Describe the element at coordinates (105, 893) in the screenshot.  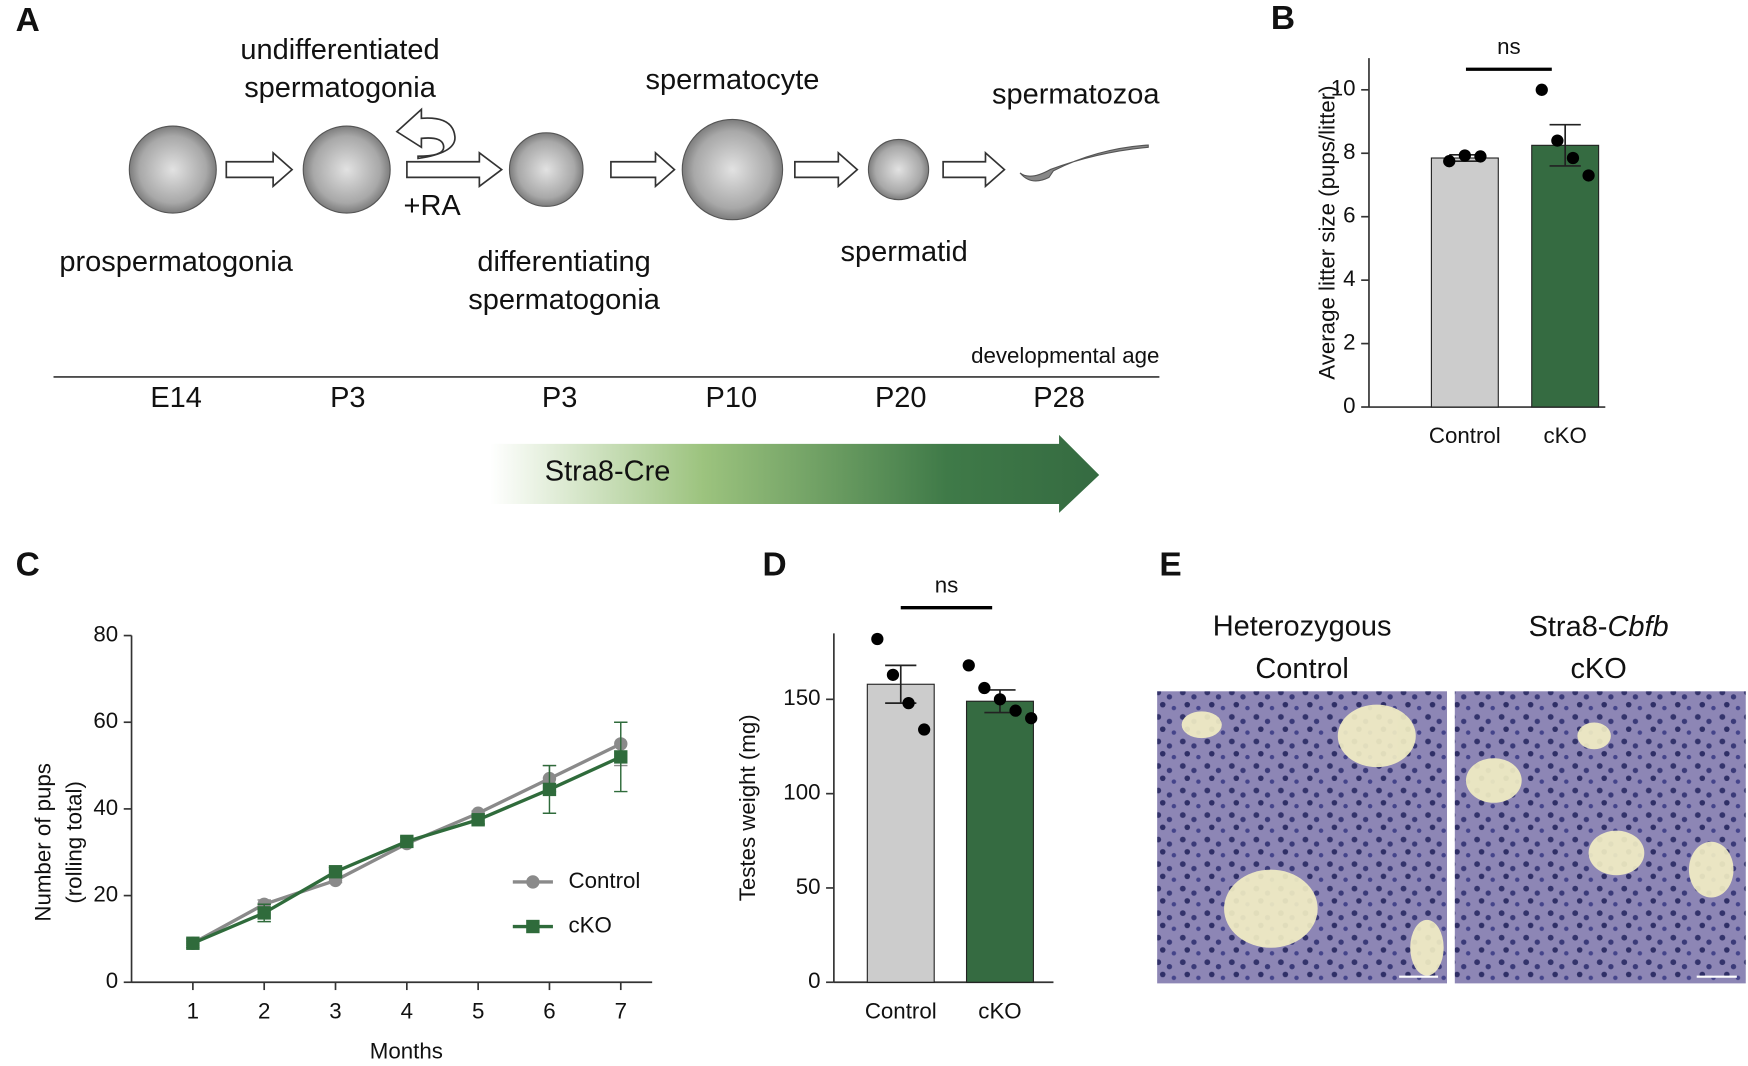
I see `y-tick-label: 20` at that location.